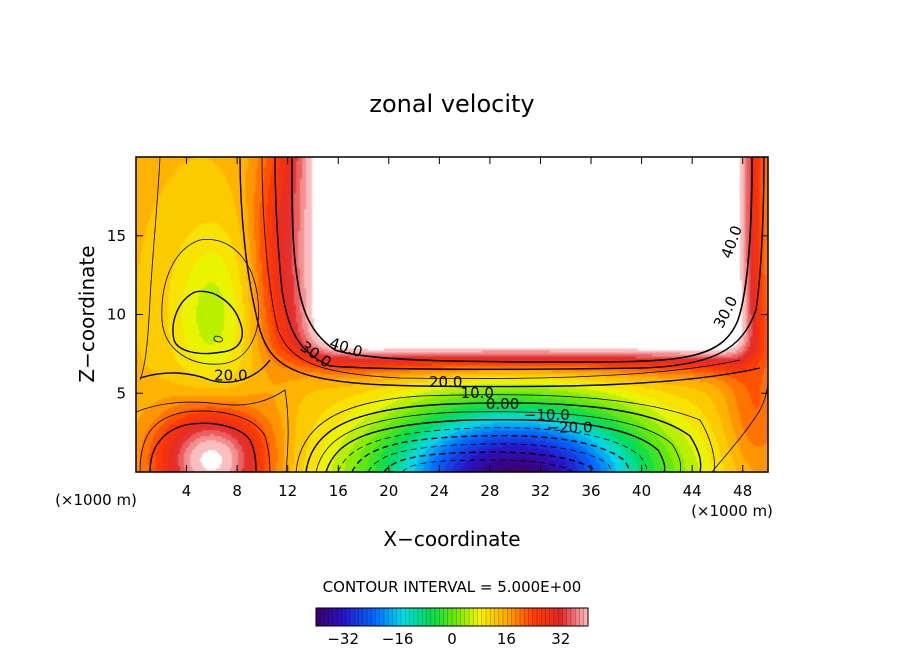  What do you see at coordinates (448, 639) in the screenshot?
I see `colorbar-ticks: −32 −16 0 16 32` at bounding box center [448, 639].